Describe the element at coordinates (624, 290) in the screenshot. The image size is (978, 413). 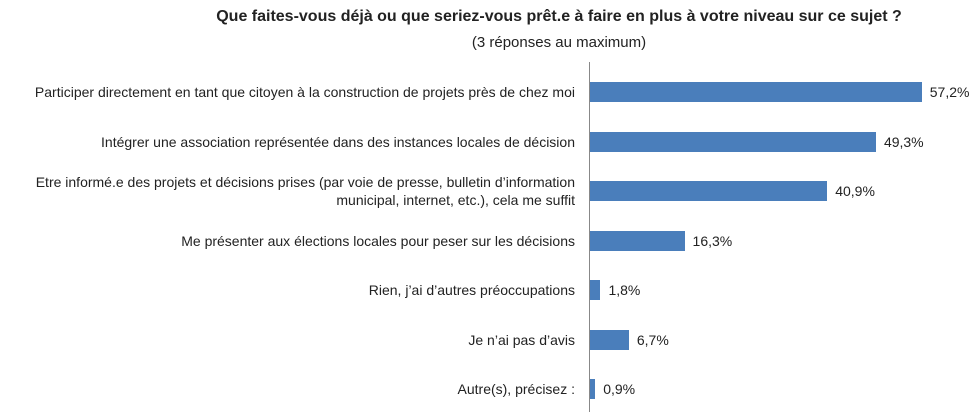
I see `value-label: 1,8%` at that location.